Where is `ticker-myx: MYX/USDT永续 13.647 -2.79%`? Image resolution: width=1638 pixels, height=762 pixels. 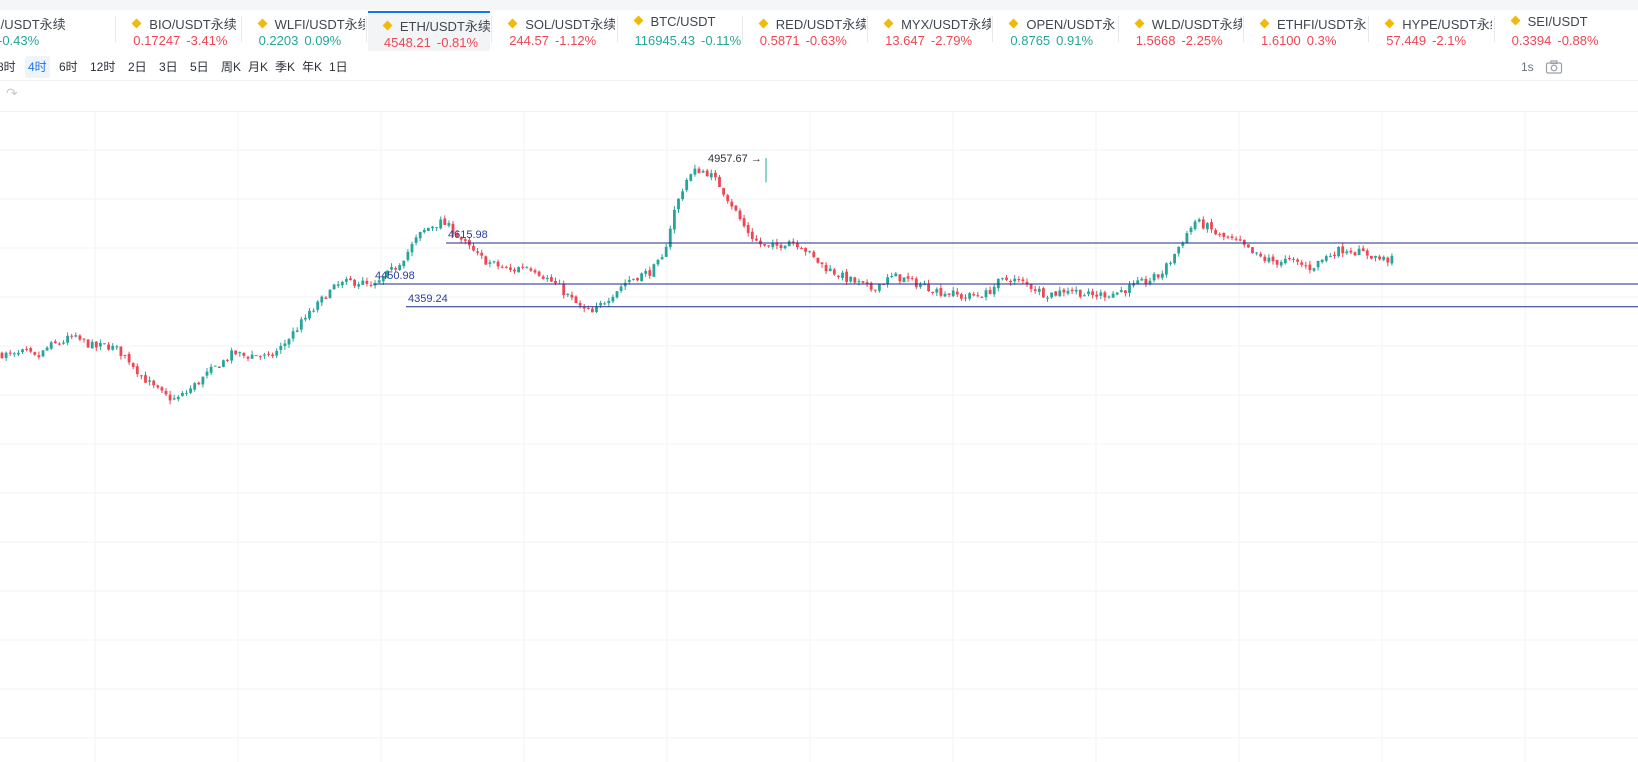 ticker-myx: MYX/USDT永续 13.647 -2.79% is located at coordinates (930, 31).